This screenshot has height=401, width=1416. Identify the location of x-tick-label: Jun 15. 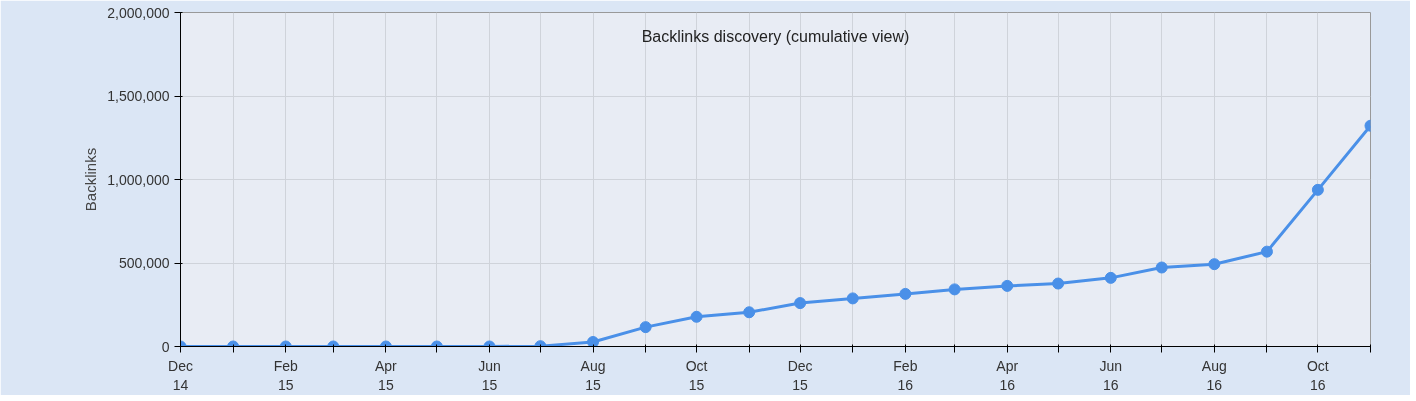
(489, 375).